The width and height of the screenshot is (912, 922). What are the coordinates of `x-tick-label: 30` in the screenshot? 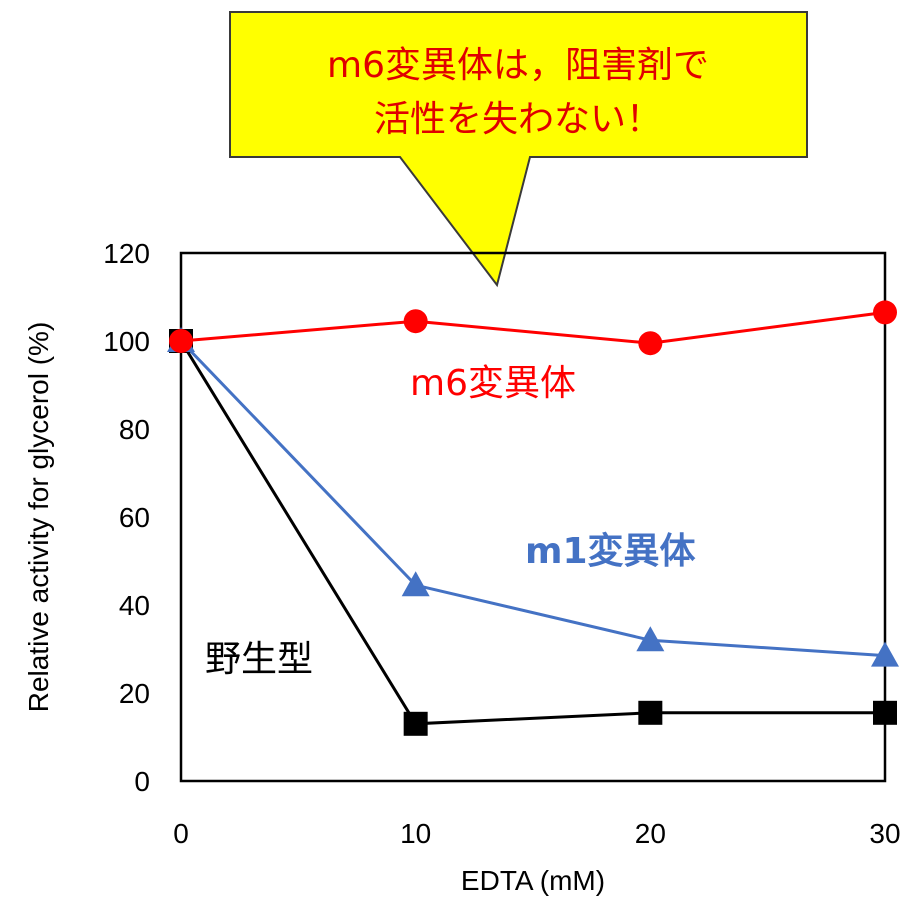 It's located at (884, 833).